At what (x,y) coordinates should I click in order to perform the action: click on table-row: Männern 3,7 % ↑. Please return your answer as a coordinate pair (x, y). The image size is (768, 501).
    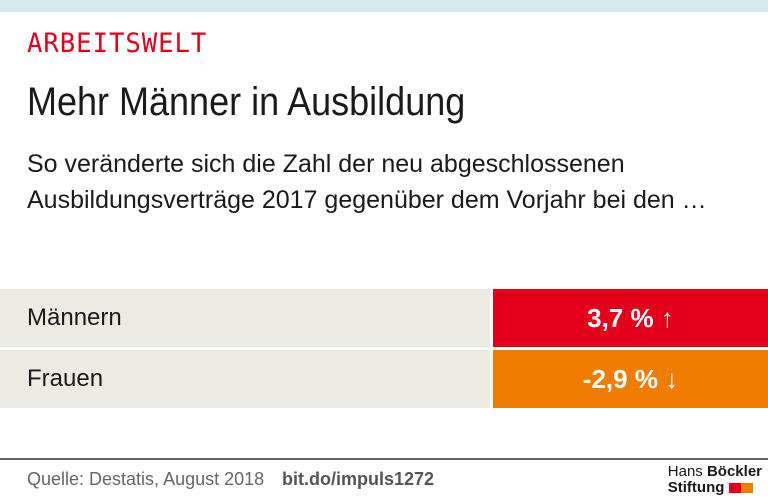
    Looking at the image, I should click on (384, 318).